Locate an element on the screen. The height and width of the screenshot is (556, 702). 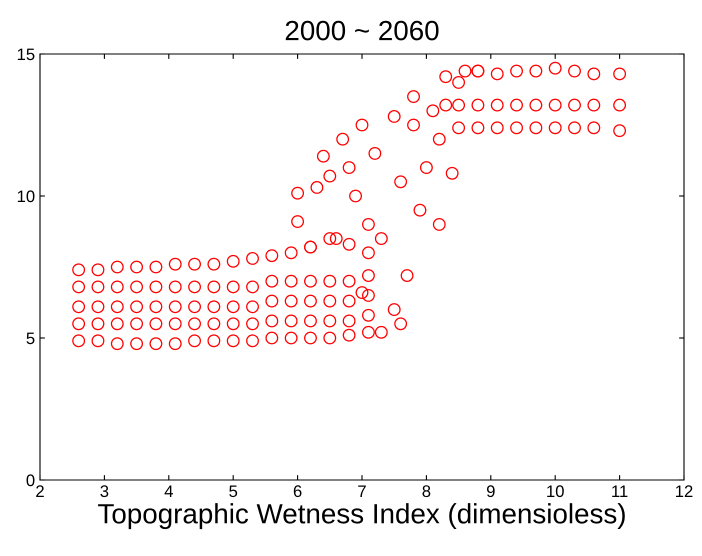
x-tick-label: 11 is located at coordinates (620, 491).